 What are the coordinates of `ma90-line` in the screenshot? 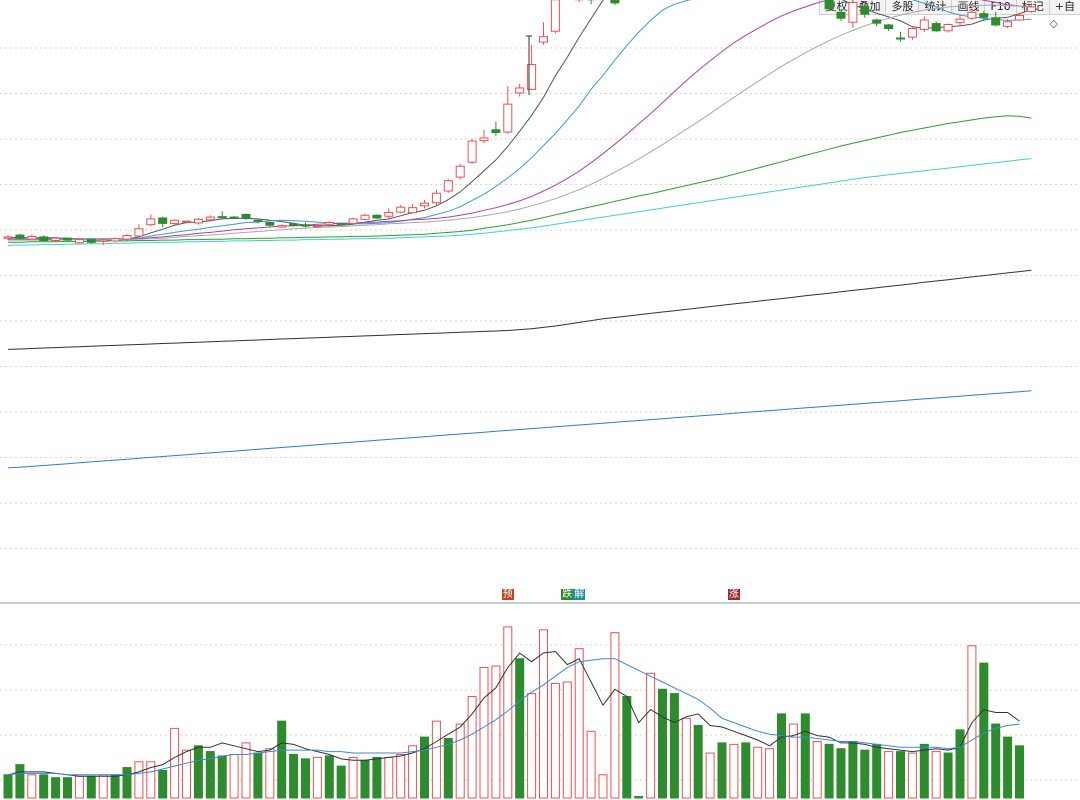 It's located at (519, 202).